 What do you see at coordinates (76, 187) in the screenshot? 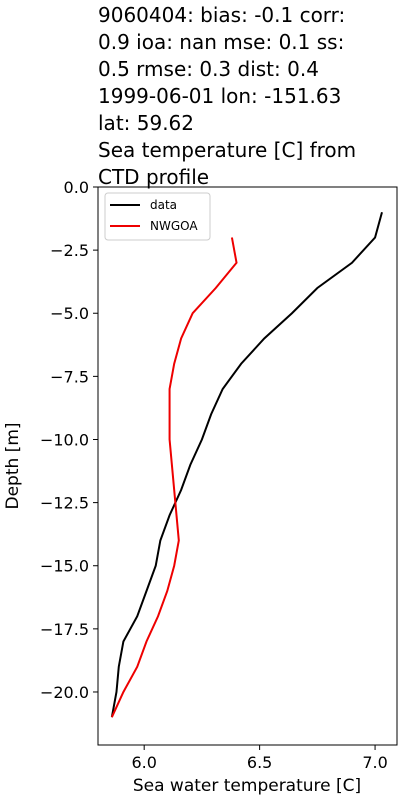
I see `y-tick-label: 0.0` at bounding box center [76, 187].